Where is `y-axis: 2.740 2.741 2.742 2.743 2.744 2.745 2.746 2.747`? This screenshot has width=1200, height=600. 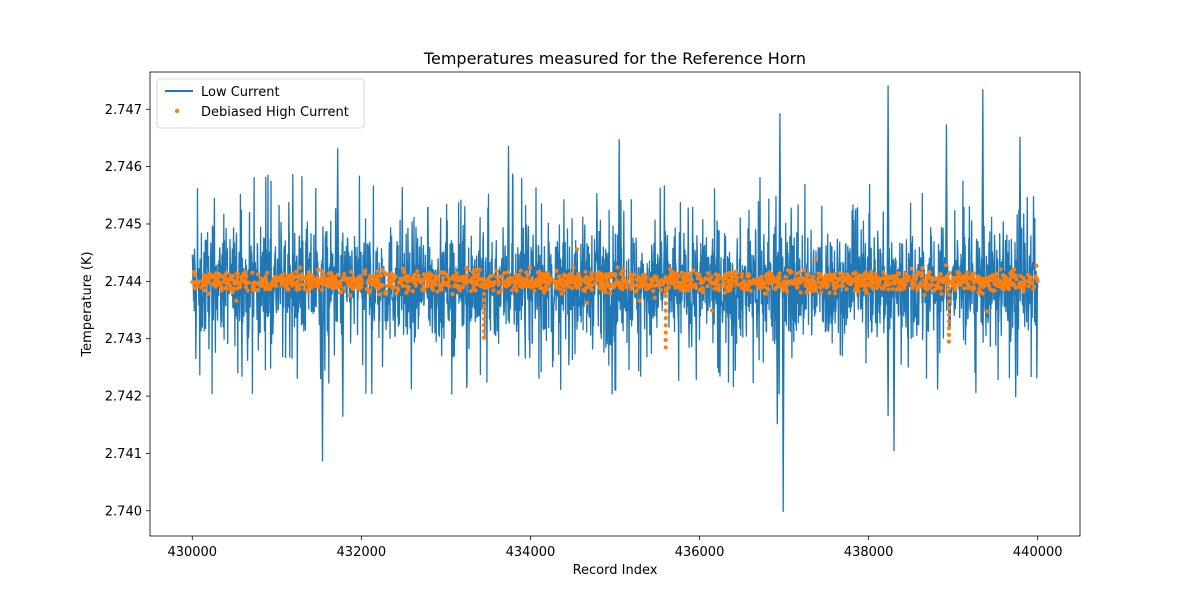
y-axis: 2.740 2.741 2.742 2.743 2.744 2.745 2.746 2.747 is located at coordinates (127, 311).